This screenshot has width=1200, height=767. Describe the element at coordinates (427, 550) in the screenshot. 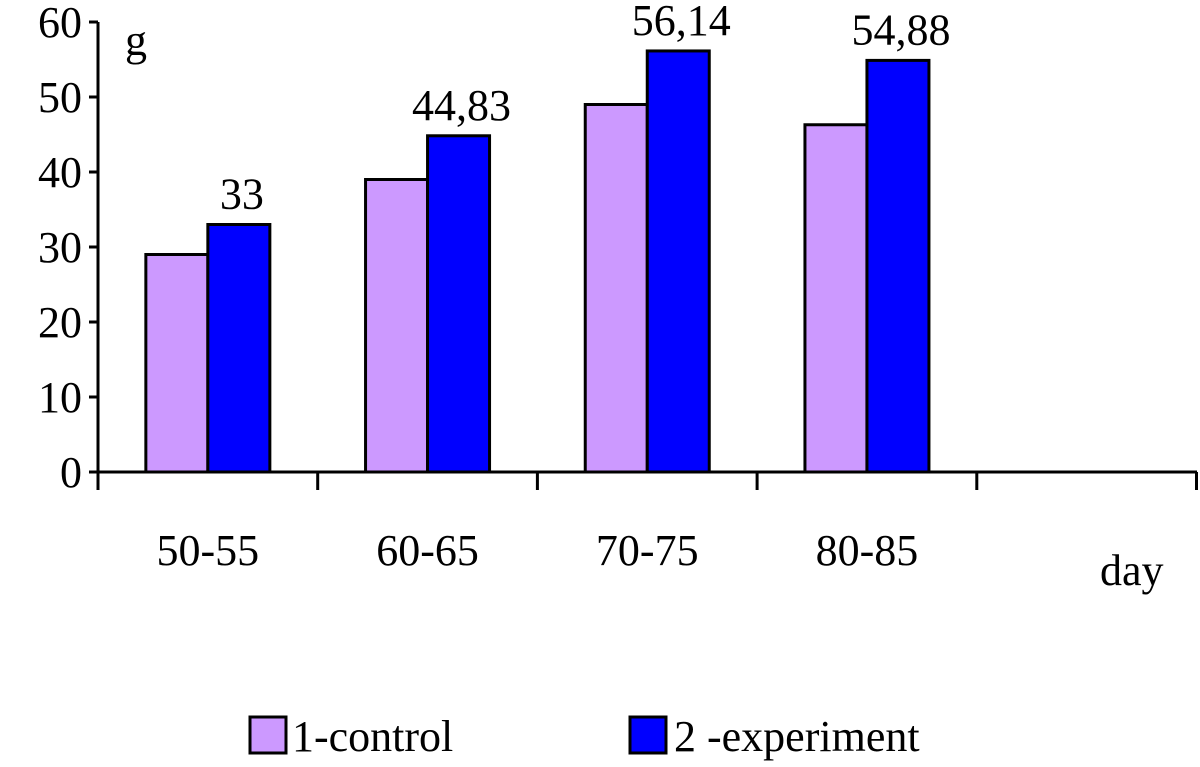

I see `x-tick-label: 60-65` at that location.